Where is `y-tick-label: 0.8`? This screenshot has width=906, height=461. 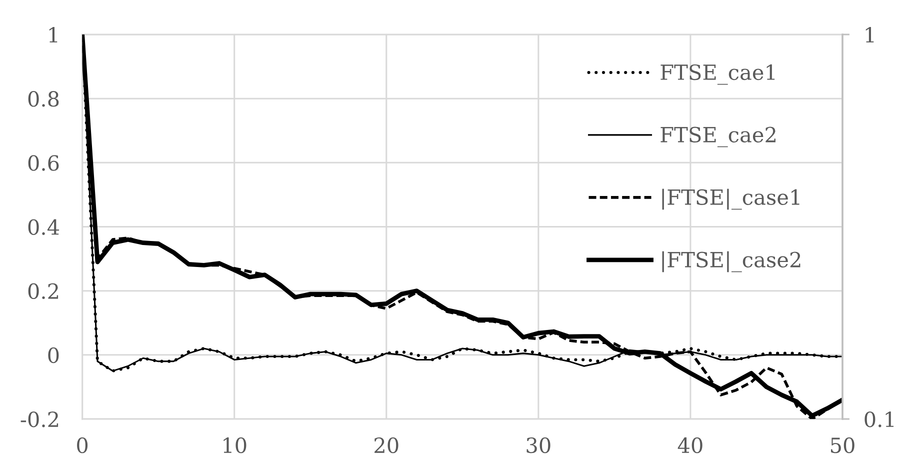 y-tick-label: 0.8 is located at coordinates (43, 99).